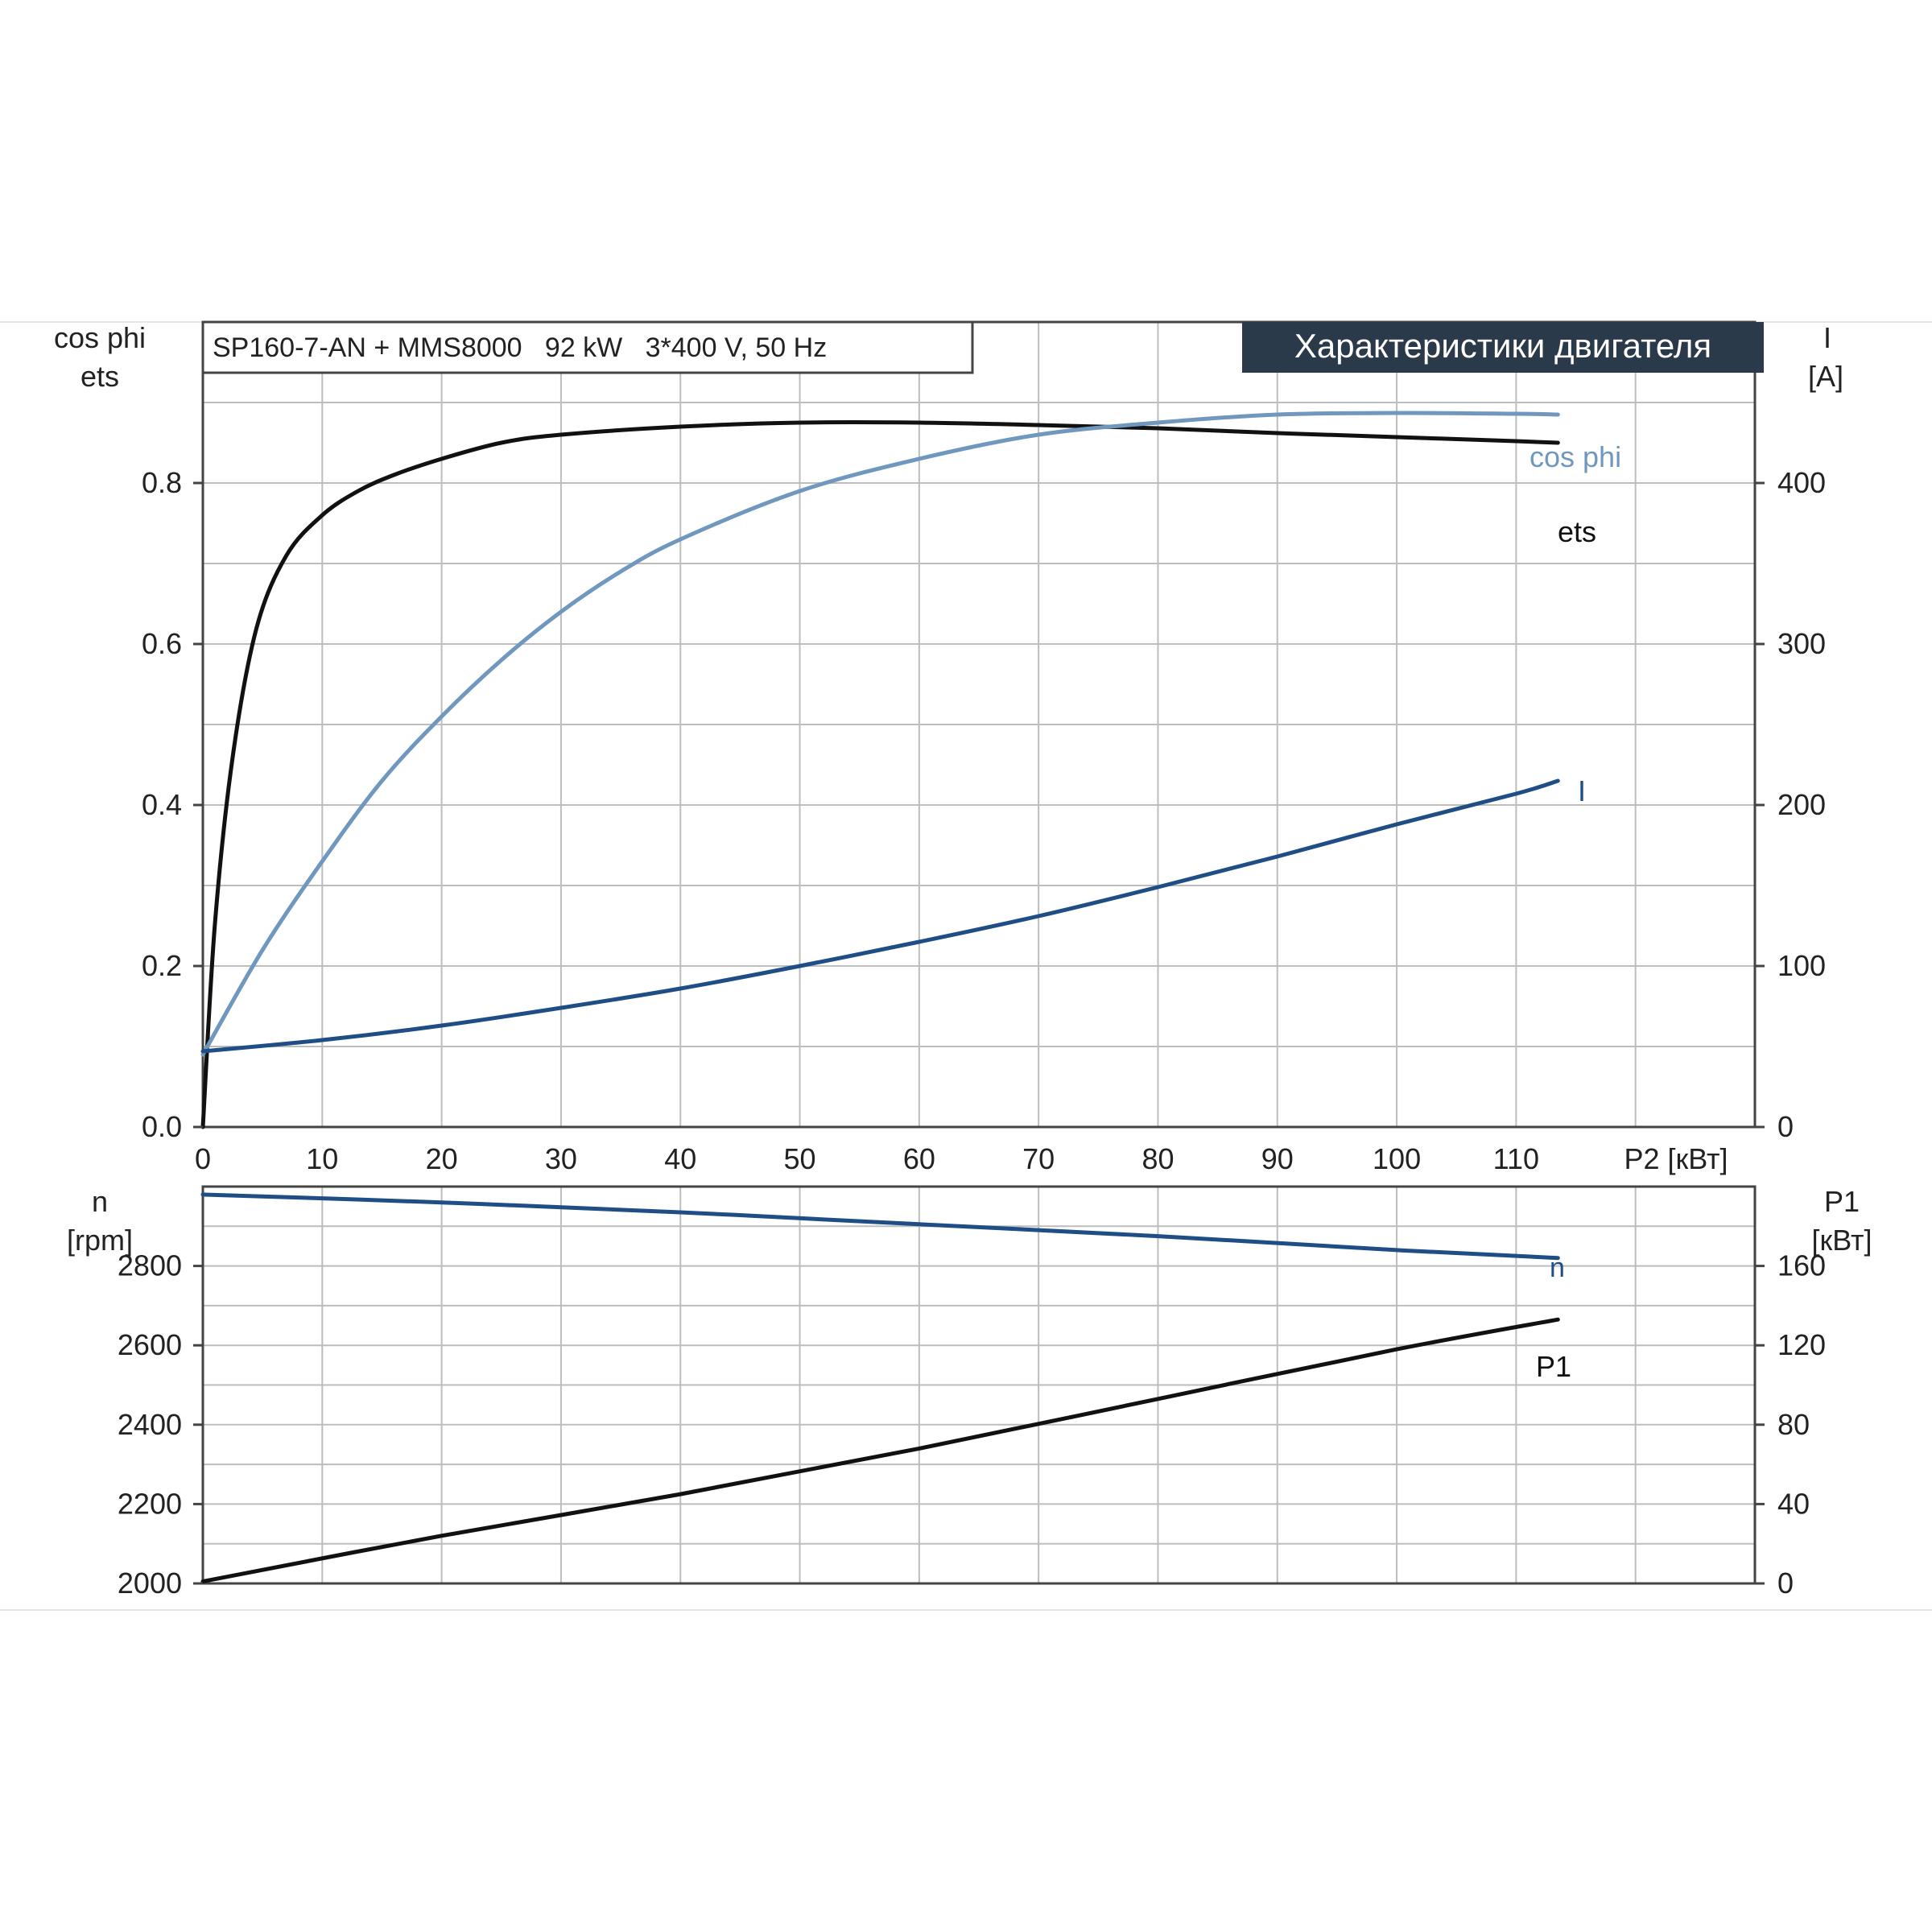 This screenshot has height=1932, width=1932. Describe the element at coordinates (680, 1158) in the screenshot. I see `x-tick-label: 40` at that location.